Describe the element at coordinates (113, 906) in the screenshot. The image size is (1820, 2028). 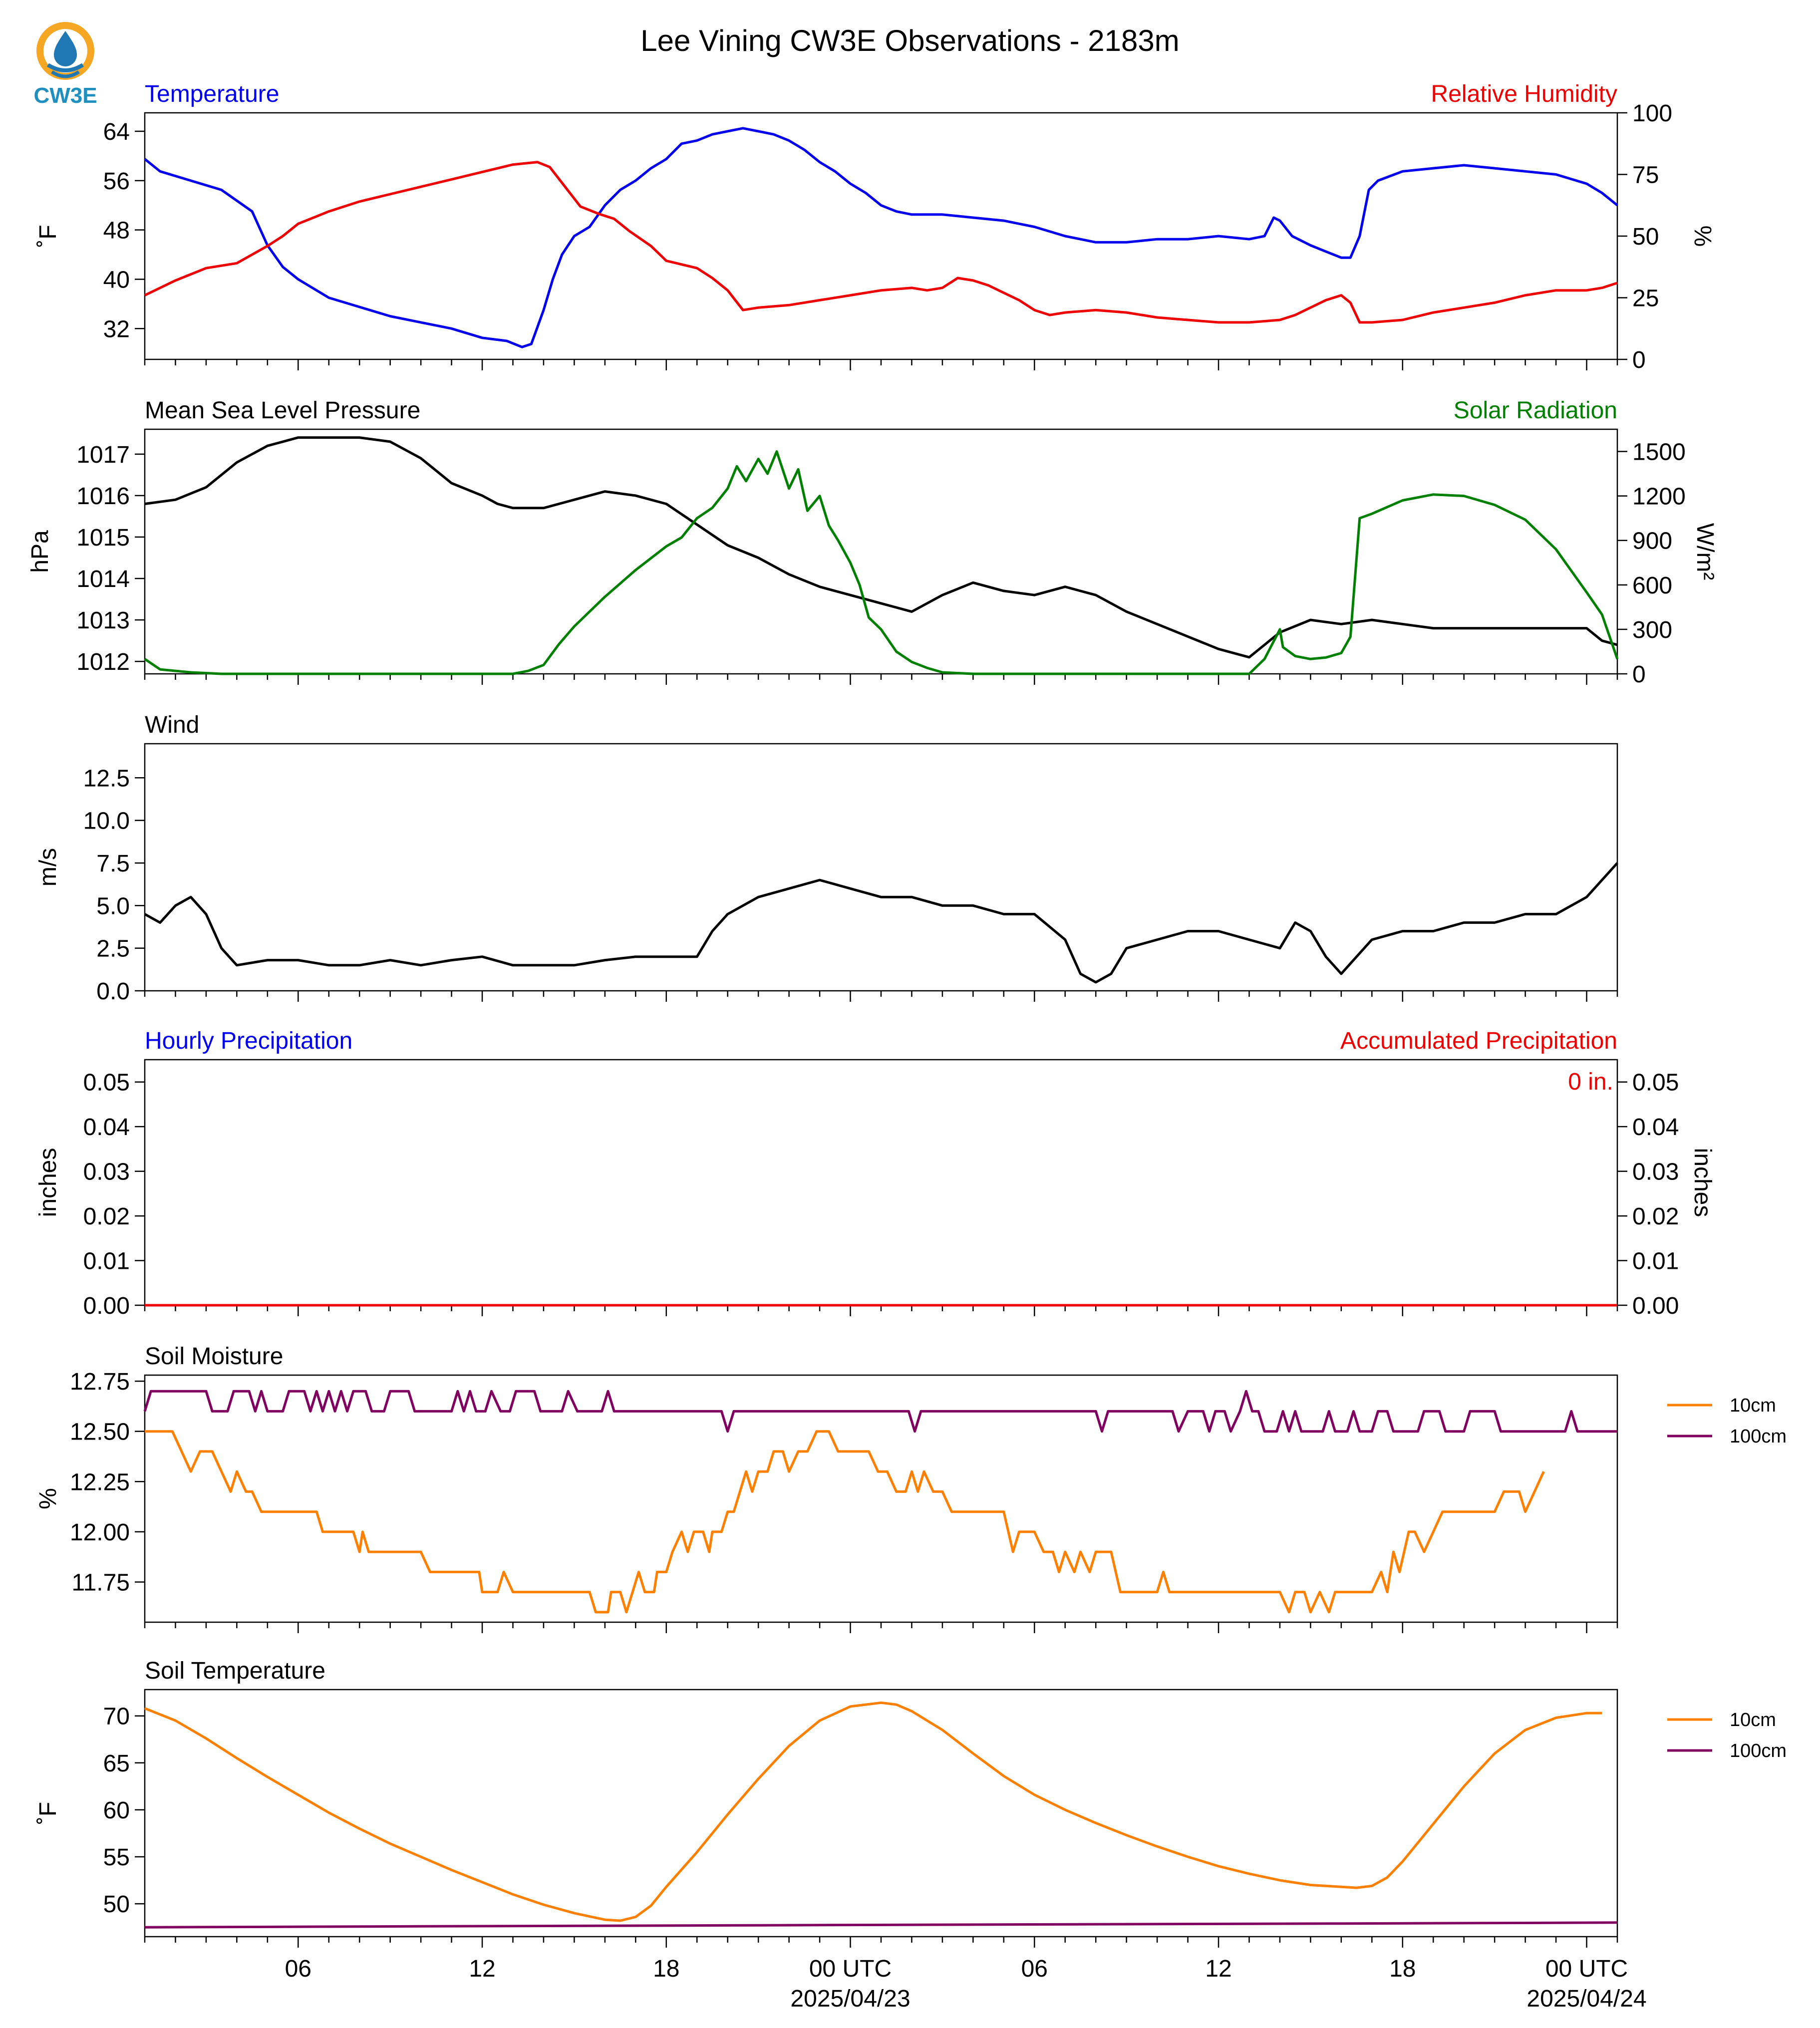
I see `y-tick-label-left: 5.0` at that location.